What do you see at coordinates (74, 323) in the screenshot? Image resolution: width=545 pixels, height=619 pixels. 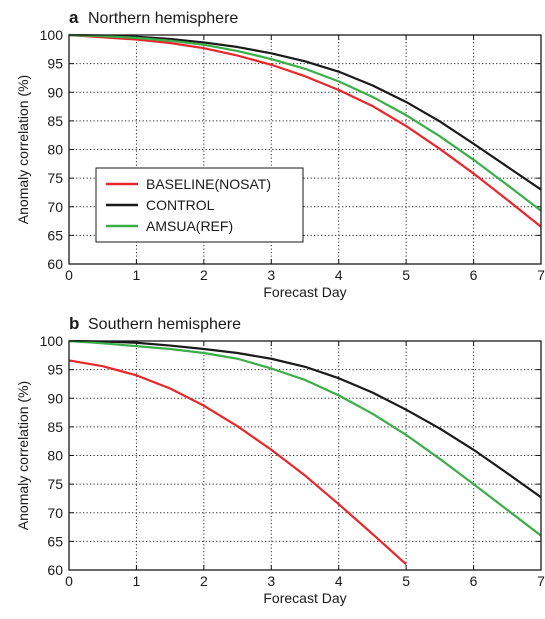 I see `panel-letter: b` at bounding box center [74, 323].